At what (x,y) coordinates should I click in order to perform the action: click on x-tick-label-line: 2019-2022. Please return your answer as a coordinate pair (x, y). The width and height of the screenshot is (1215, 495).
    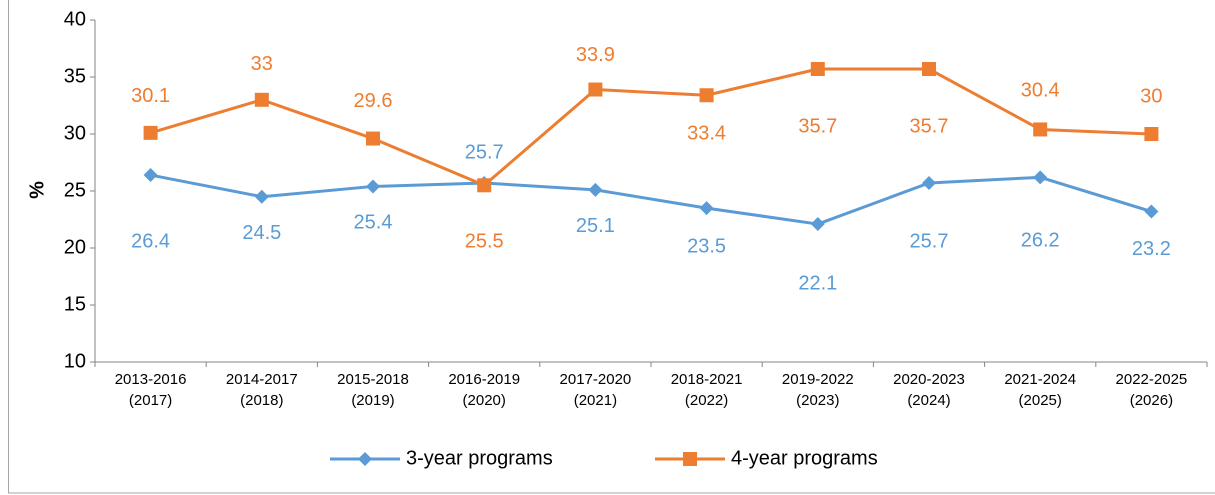
    Looking at the image, I should click on (818, 379).